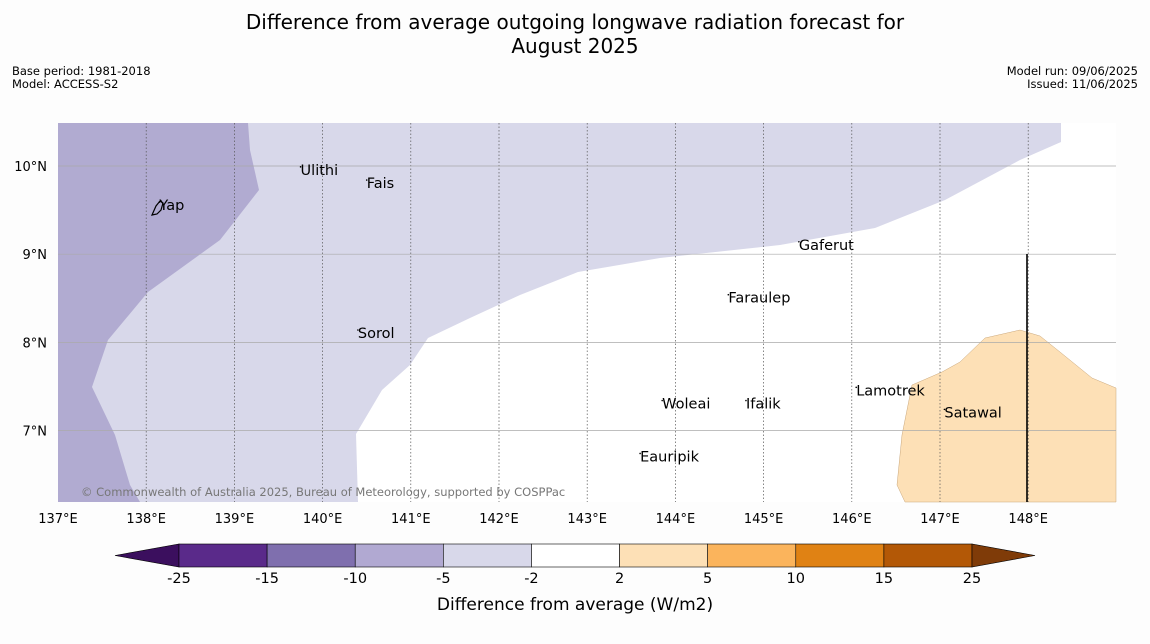 Image resolution: width=1150 pixels, height=644 pixels. I want to click on place-label: Eauripik, so click(669, 457).